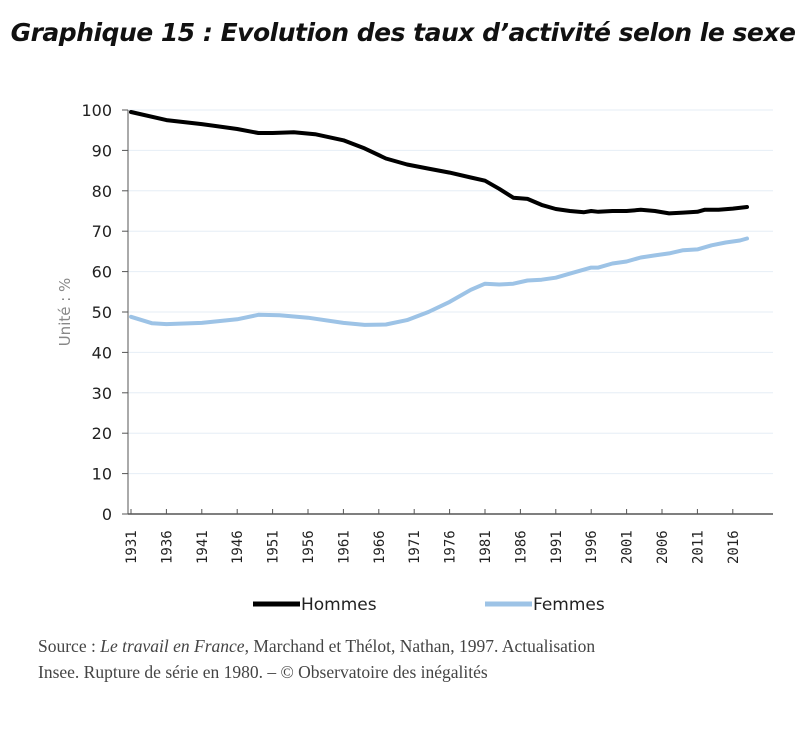 The image size is (806, 732). What do you see at coordinates (102, 352) in the screenshot?
I see `y-tick-label: 40` at bounding box center [102, 352].